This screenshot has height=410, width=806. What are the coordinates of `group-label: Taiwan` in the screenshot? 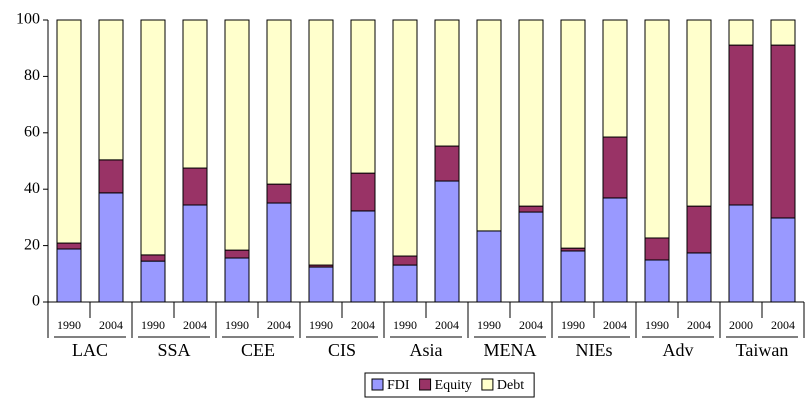 It's located at (762, 350).